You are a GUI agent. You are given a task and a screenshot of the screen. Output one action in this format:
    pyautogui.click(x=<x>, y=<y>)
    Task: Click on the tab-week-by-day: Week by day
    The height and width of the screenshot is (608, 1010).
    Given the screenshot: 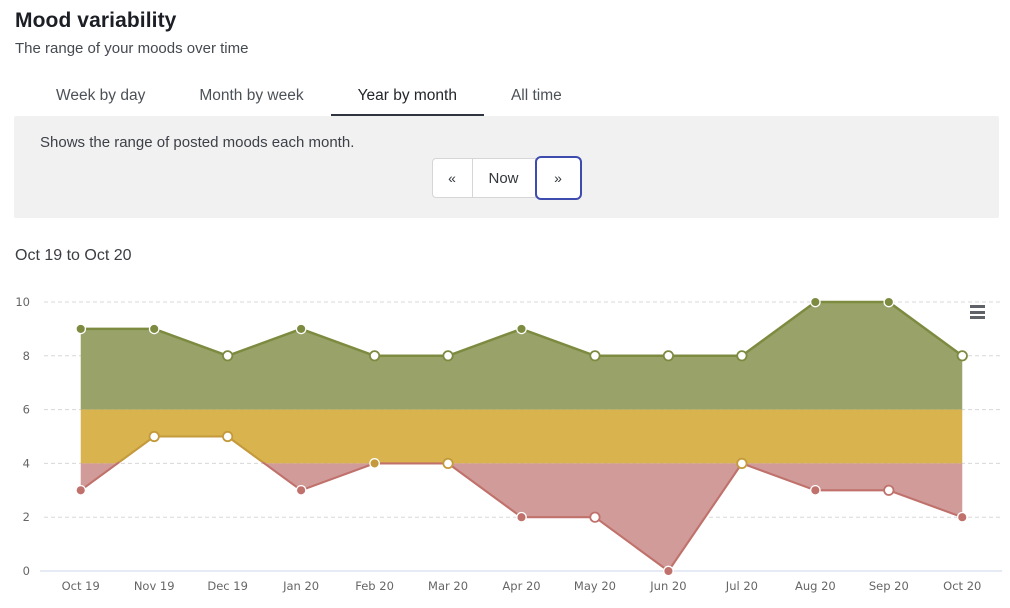 What is the action you would take?
    pyautogui.click(x=101, y=95)
    